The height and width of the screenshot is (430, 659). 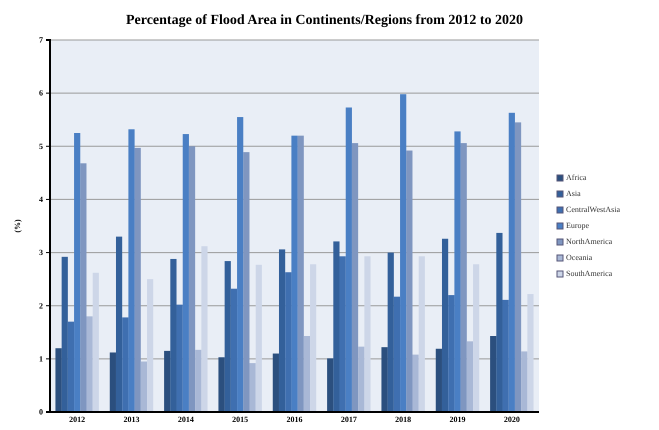 I want to click on y-tick-label: 2, so click(x=41, y=305).